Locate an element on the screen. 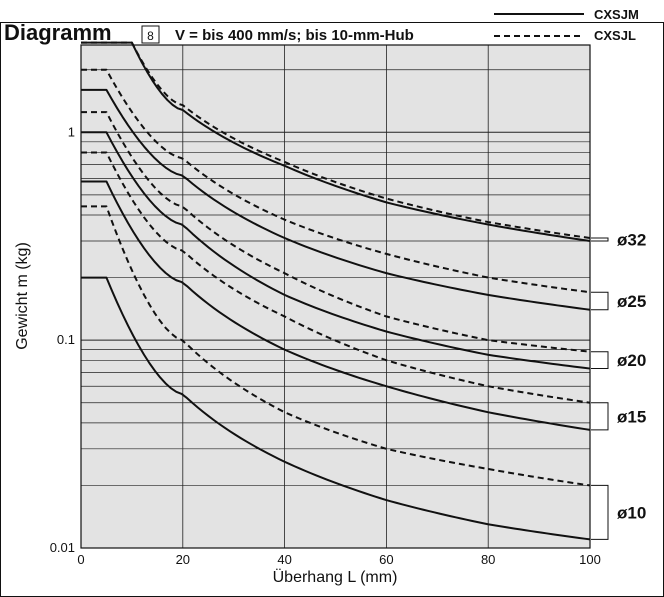 This screenshot has width=664, height=597. x-axis-label: Überhang L (mm) is located at coordinates (335, 577).